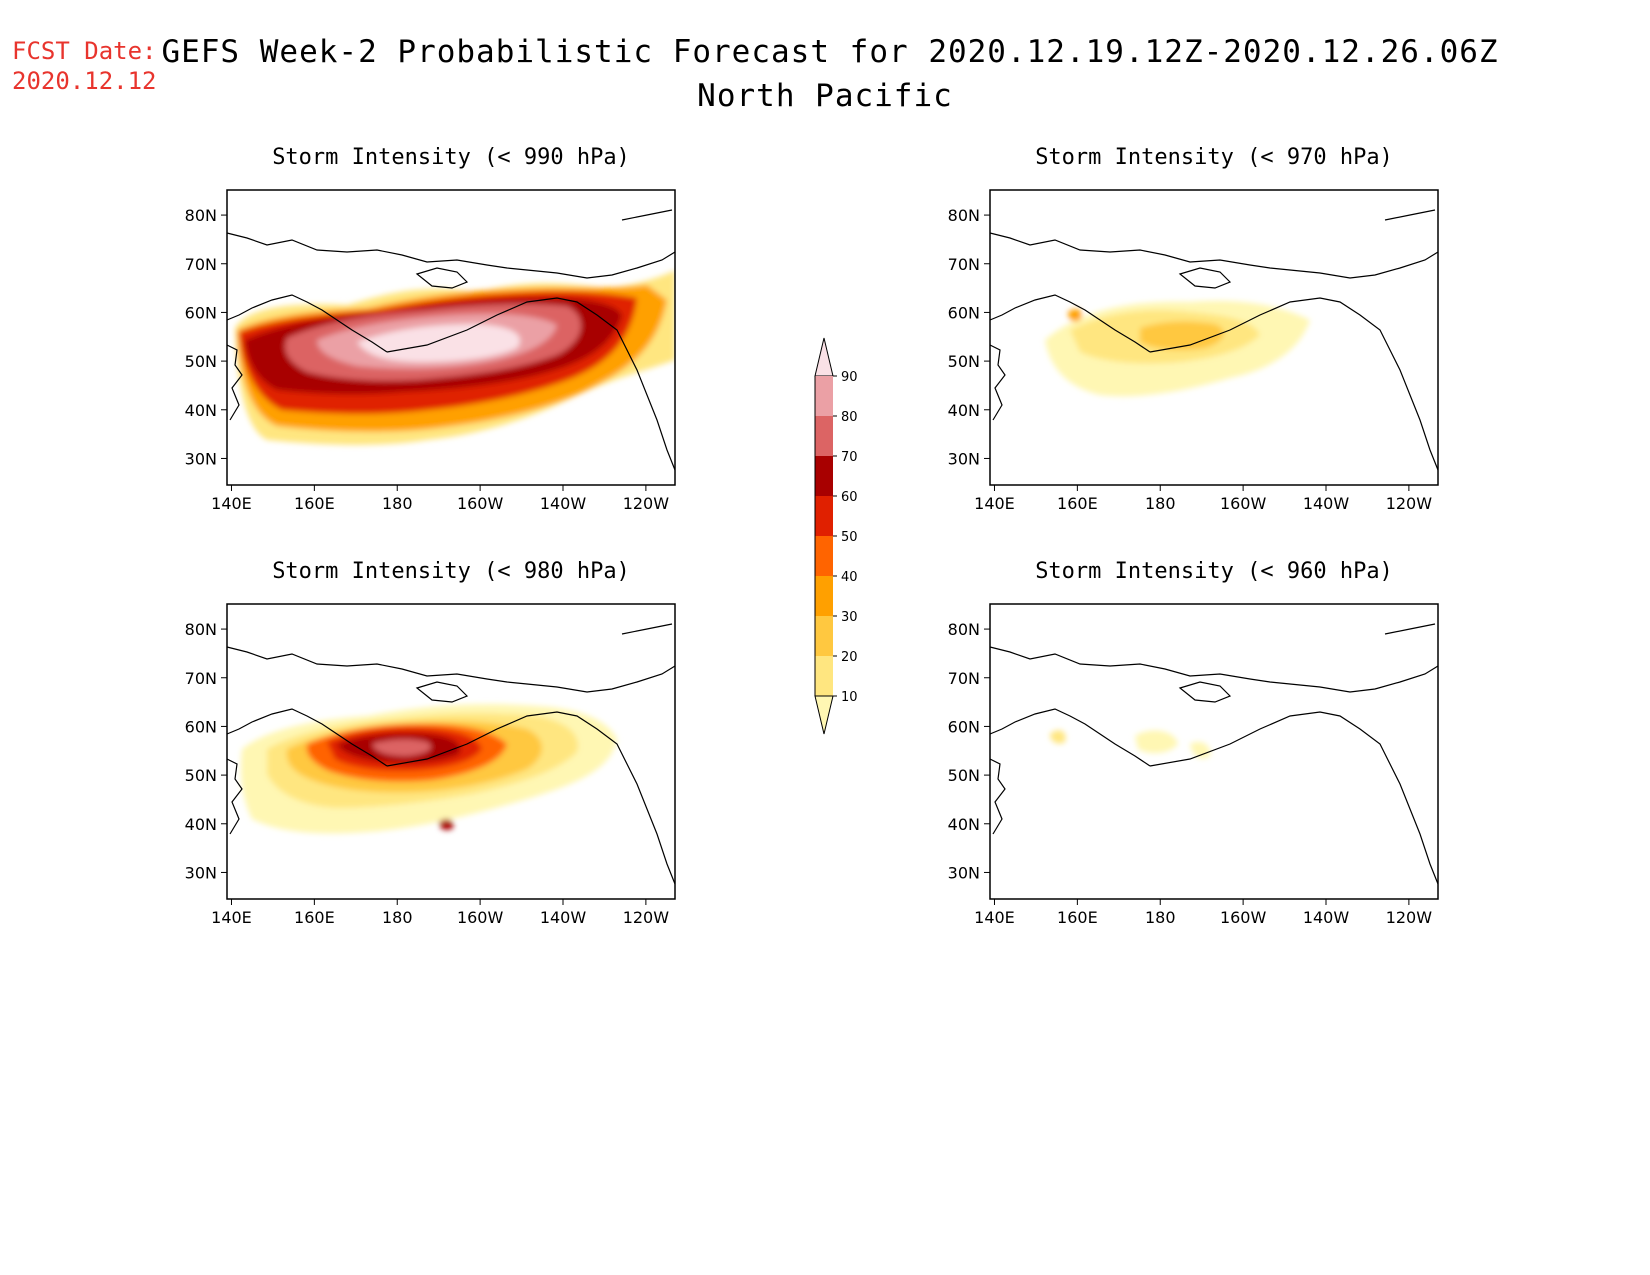 The image size is (1650, 1275). I want to click on forecast-date-value: 2020.12.12, so click(84, 81).